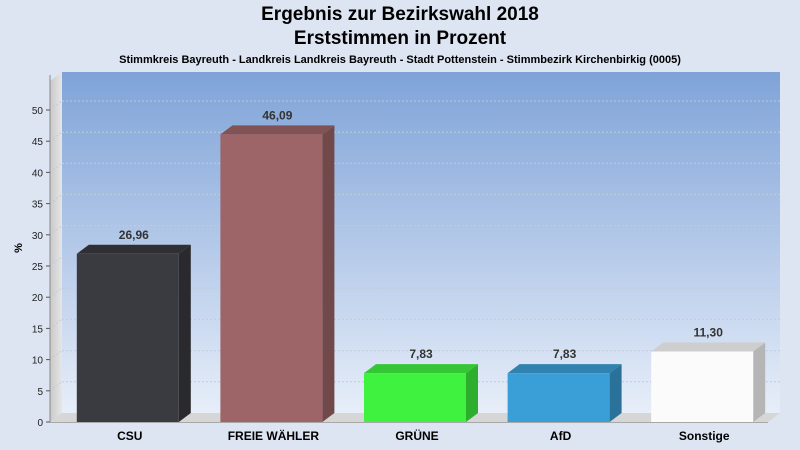  I want to click on plot-left-wall, so click(56, 247).